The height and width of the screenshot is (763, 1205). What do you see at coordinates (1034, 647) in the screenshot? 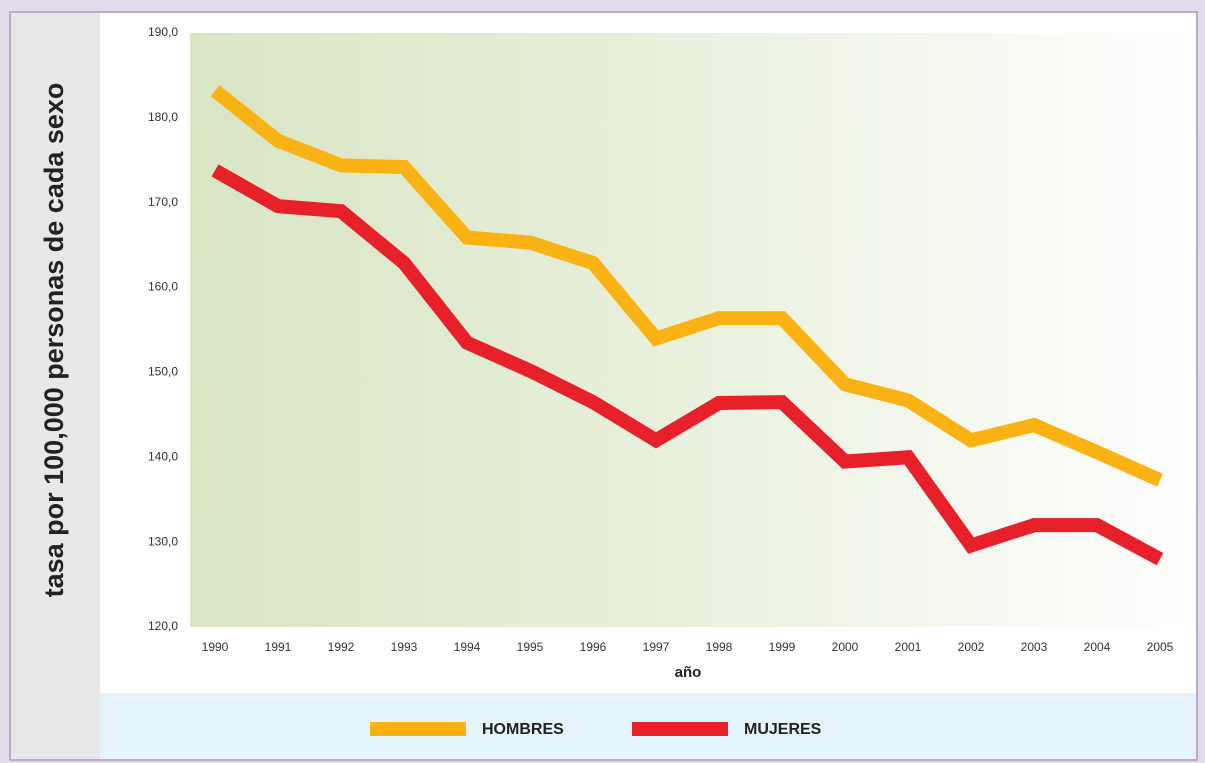
I see `x-tick-label: 2003` at bounding box center [1034, 647].